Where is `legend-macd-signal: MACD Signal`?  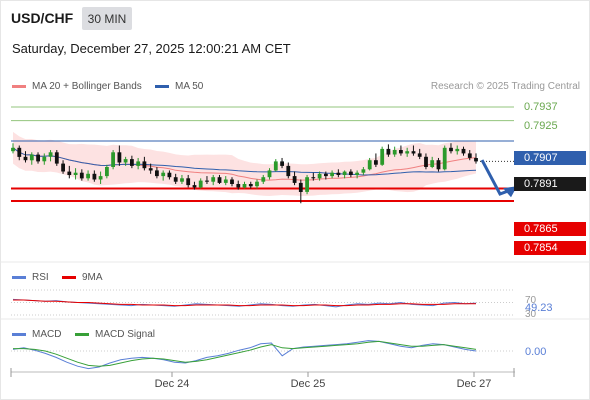
legend-macd-signal: MACD Signal is located at coordinates (115, 334).